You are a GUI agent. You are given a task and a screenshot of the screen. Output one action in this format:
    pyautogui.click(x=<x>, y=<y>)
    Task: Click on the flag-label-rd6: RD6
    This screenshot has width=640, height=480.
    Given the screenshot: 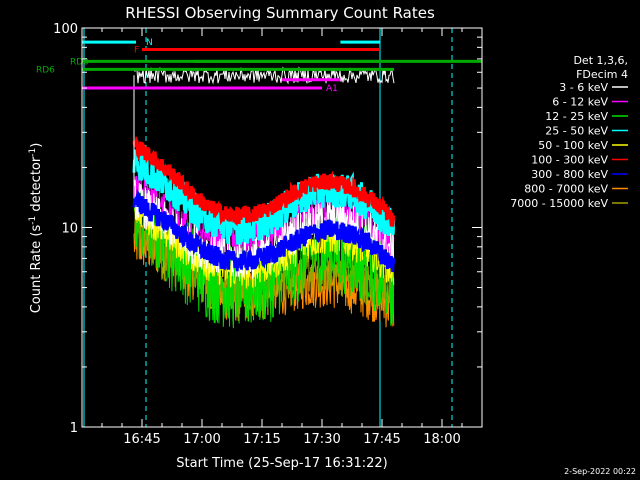 What is the action you would take?
    pyautogui.click(x=45, y=70)
    